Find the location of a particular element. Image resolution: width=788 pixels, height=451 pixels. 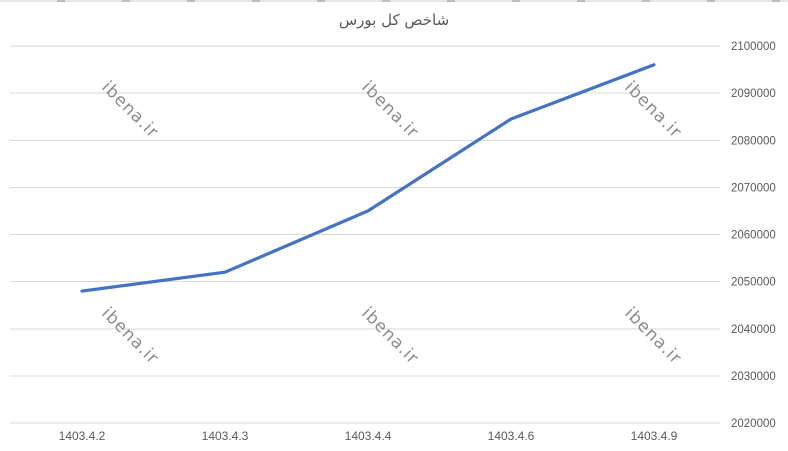

x-axis-tick-label: 1403.4.4 is located at coordinates (368, 436).